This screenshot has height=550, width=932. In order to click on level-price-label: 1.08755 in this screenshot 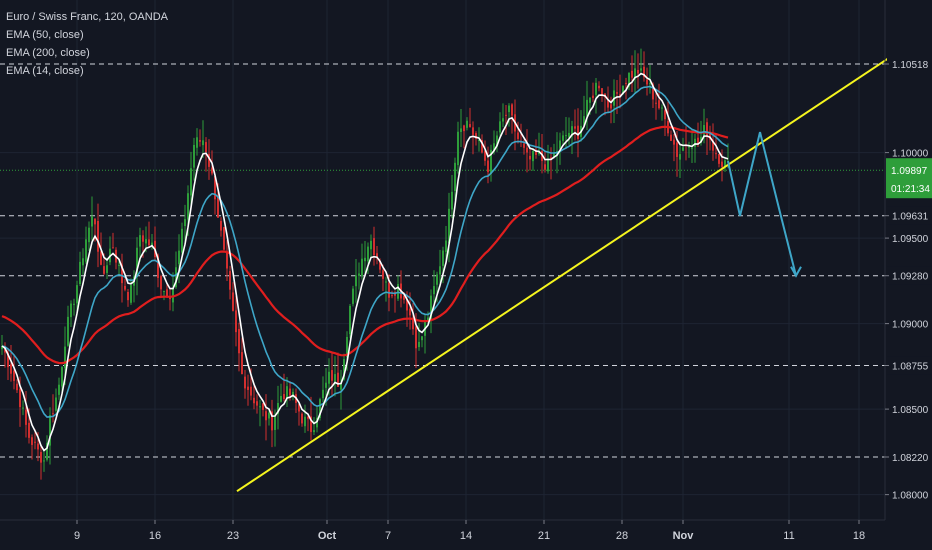, I will do `click(910, 367)`.